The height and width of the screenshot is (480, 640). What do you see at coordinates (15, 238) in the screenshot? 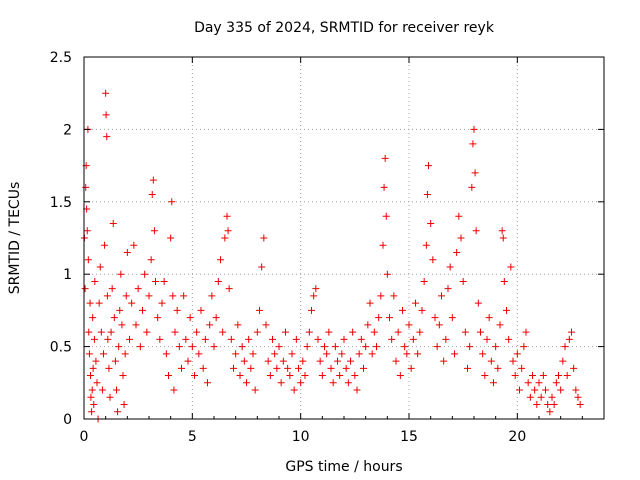
I see `y-axis-title: SRMTID / TECUs` at bounding box center [15, 238].